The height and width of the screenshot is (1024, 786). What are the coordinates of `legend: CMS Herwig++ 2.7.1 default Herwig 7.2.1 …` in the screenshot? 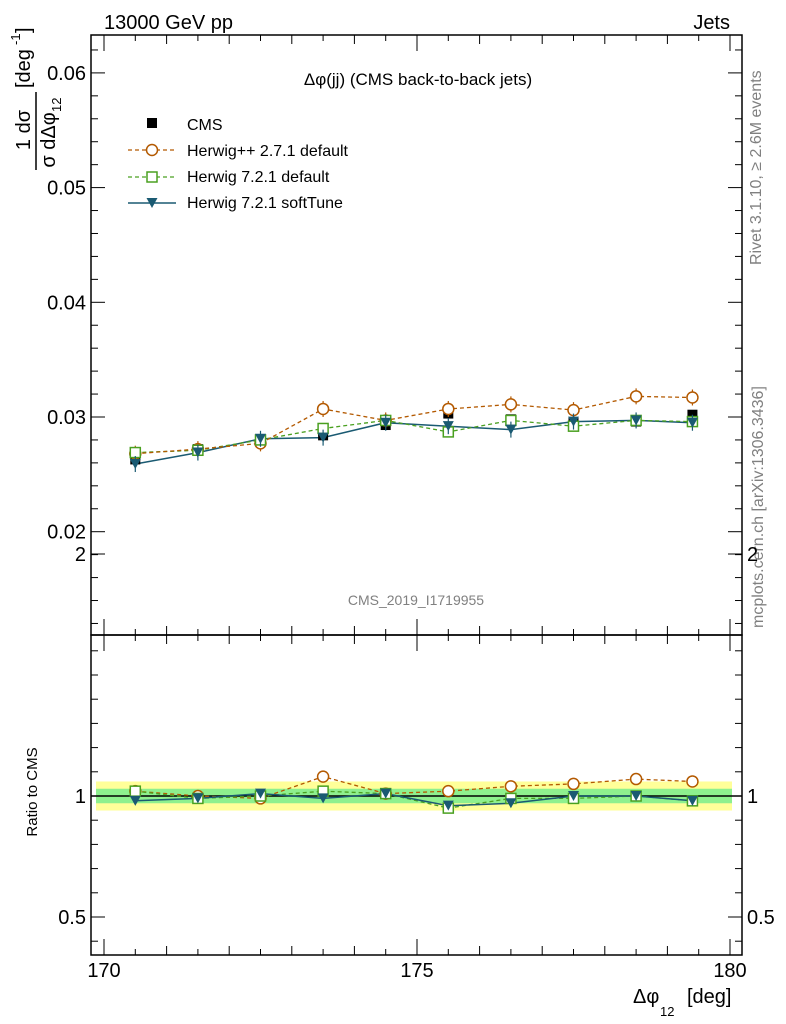 It's located at (238, 164).